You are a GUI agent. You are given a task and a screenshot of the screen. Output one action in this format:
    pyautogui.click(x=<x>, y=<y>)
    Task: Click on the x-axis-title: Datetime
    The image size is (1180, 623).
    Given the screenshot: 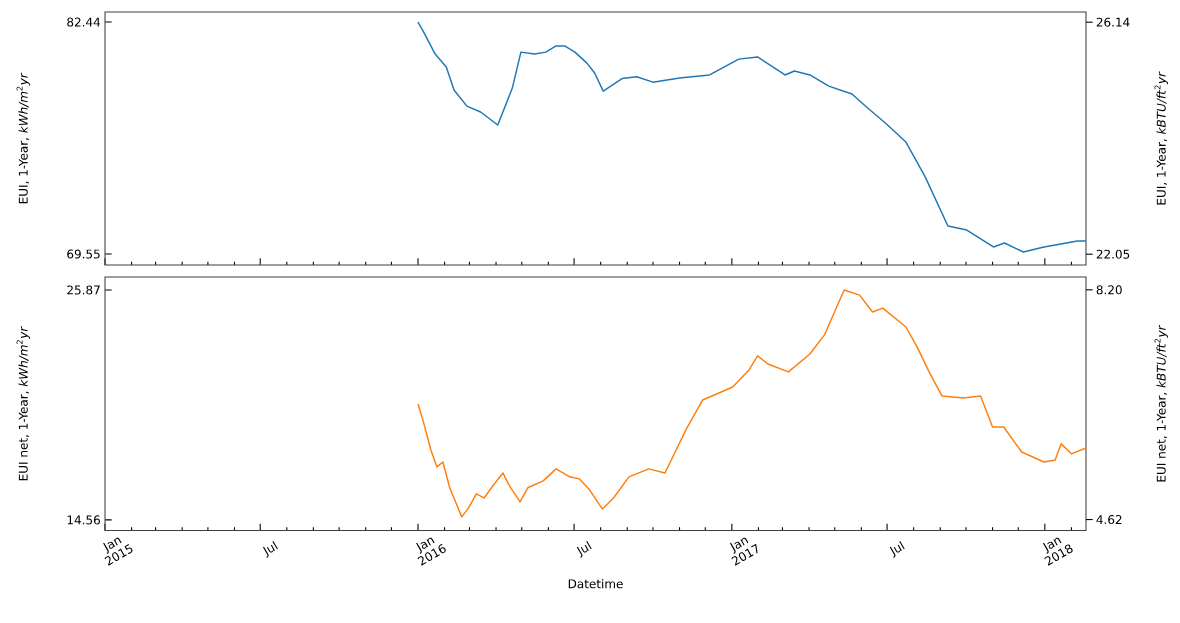 What is the action you would take?
    pyautogui.click(x=595, y=584)
    